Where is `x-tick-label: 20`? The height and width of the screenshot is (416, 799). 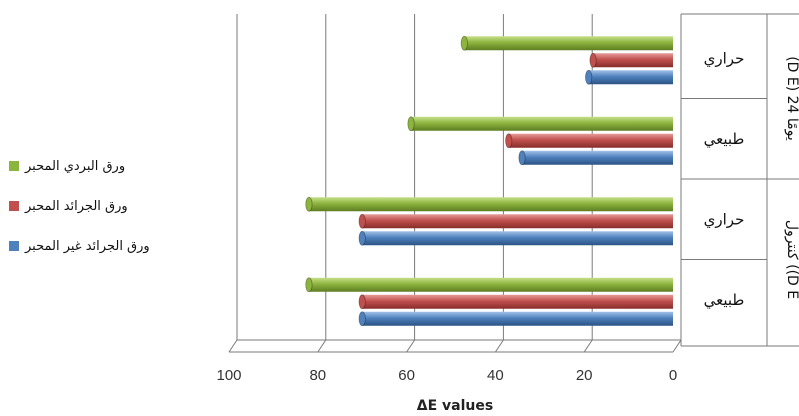
x-tick-label: 20 is located at coordinates (584, 375).